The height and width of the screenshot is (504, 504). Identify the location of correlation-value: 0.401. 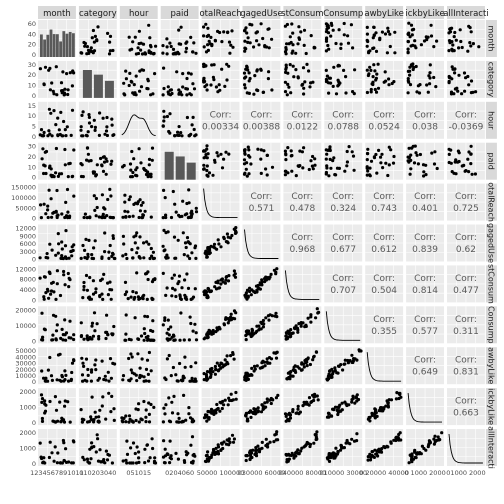
(425, 209).